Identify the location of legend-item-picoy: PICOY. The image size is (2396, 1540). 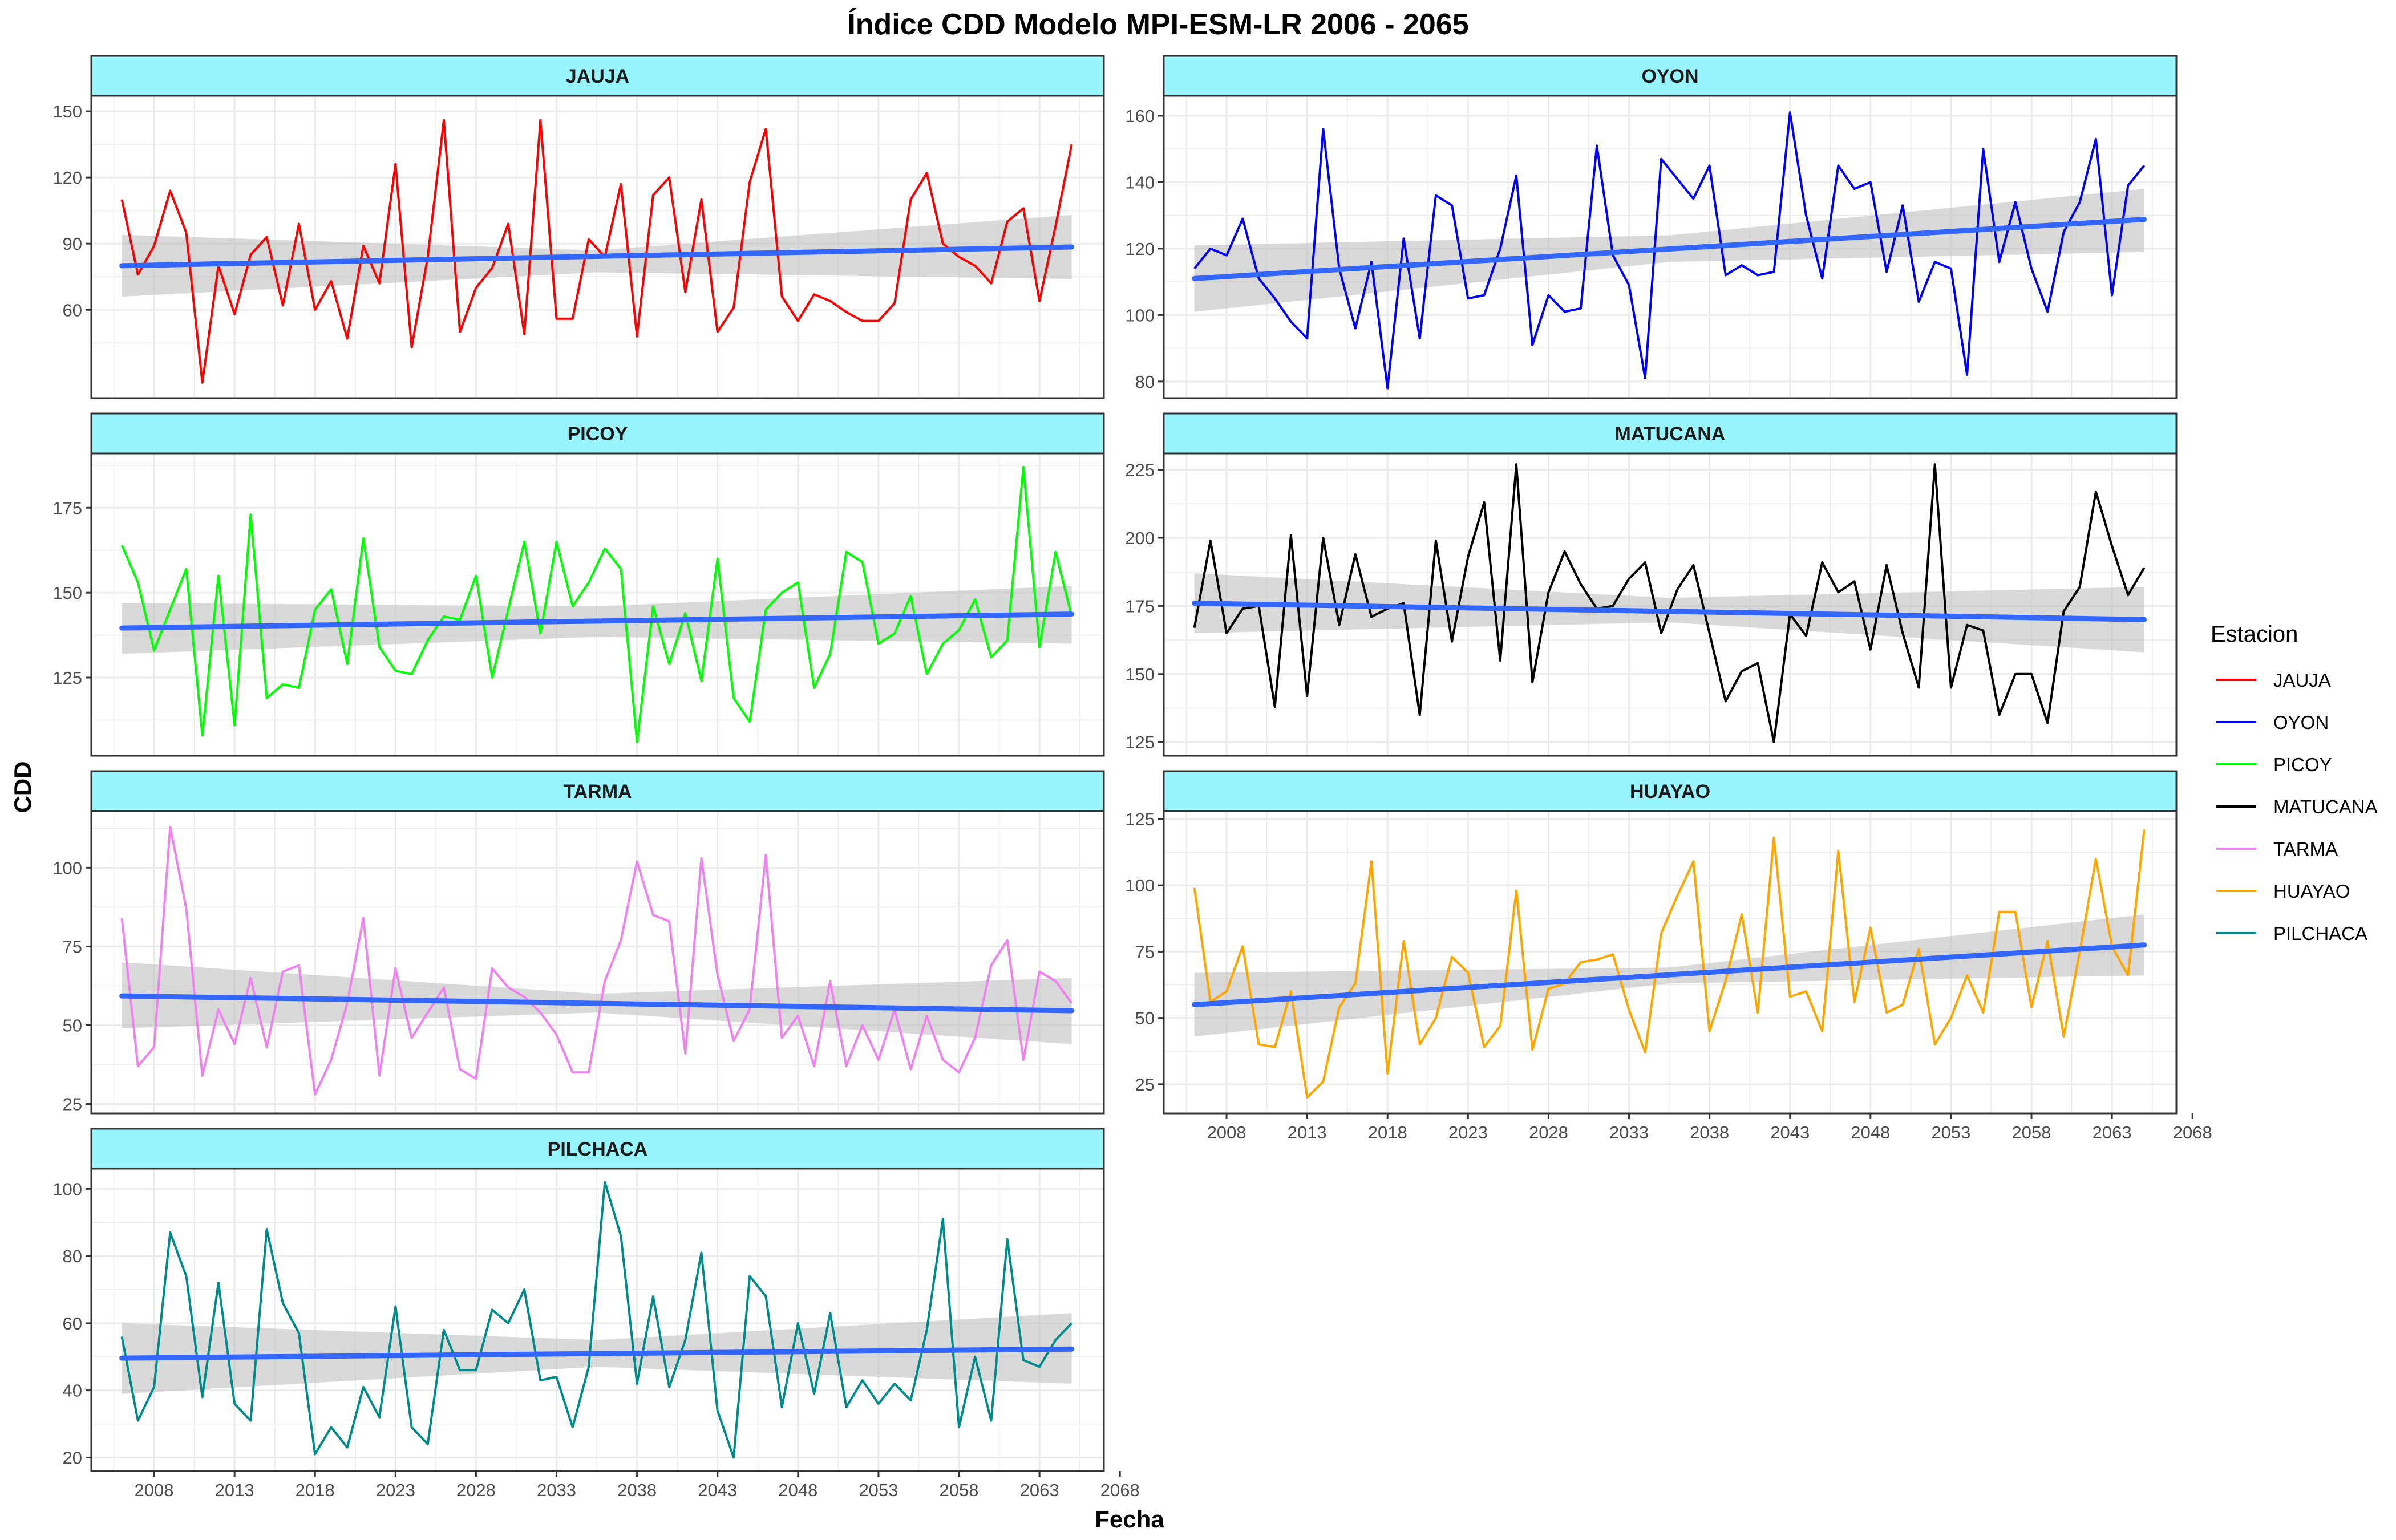
(2274, 765).